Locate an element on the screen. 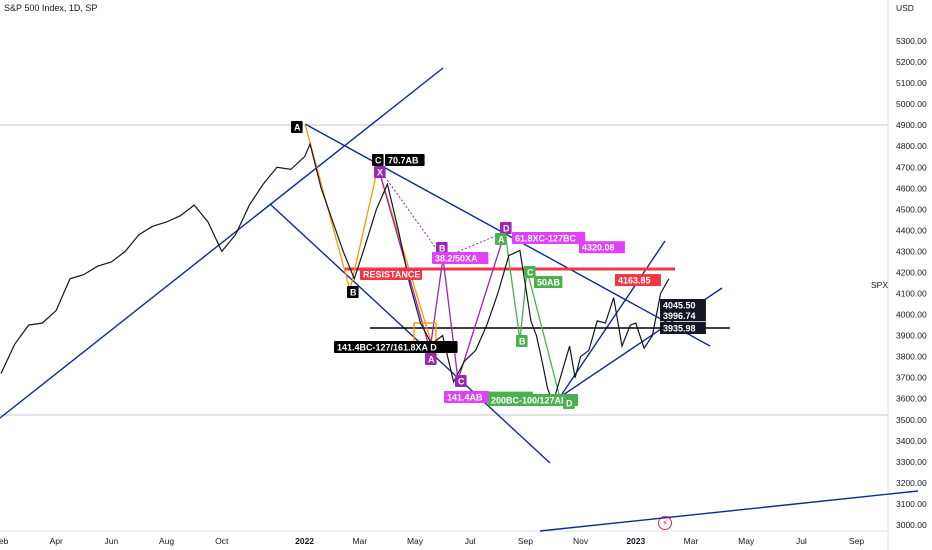 The width and height of the screenshot is (932, 550). symbol-label: SPX is located at coordinates (879, 285).